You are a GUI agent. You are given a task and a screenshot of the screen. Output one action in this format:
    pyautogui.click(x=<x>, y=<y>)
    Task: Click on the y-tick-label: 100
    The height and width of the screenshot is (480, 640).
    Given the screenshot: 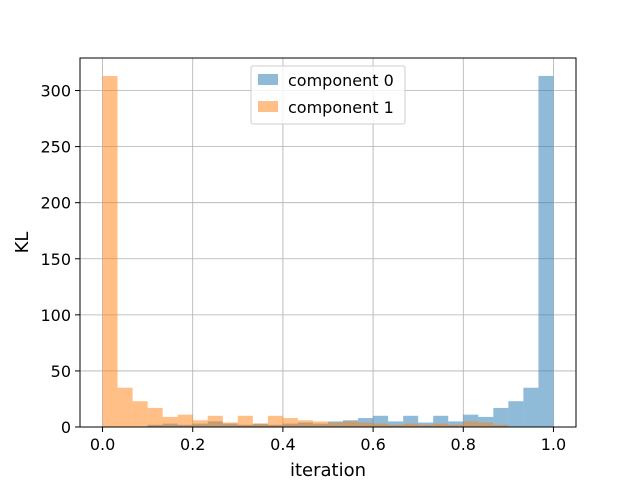 What is the action you would take?
    pyautogui.click(x=55, y=315)
    